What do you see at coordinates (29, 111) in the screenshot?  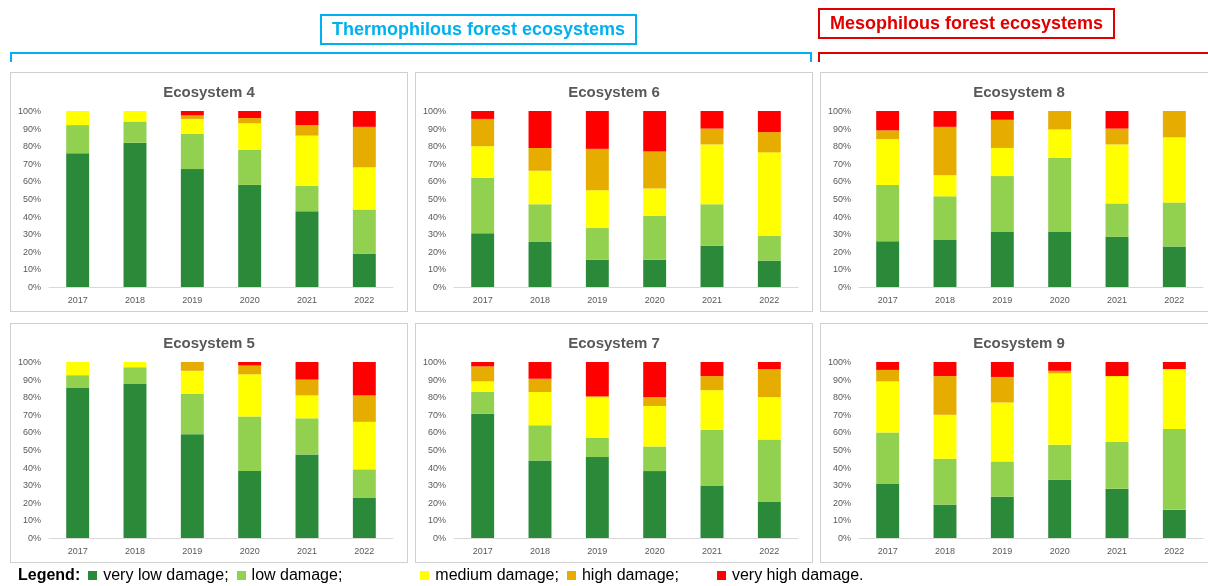 I see `y-tick-label: 100%` at bounding box center [29, 111].